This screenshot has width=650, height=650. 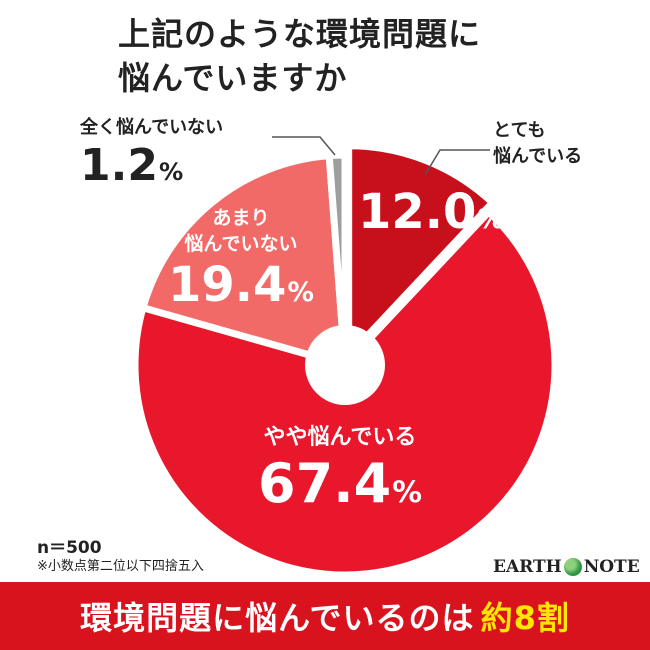 I want to click on banner-highlight: 約8割, so click(x=525, y=618).